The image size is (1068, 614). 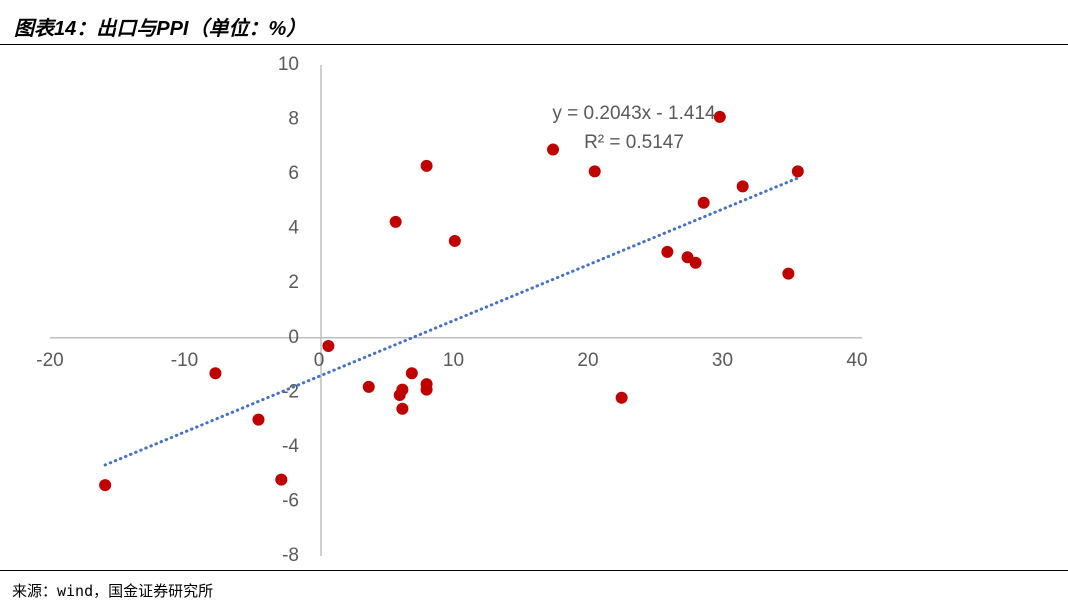 What do you see at coordinates (293, 337) in the screenshot?
I see `y-tick-label: 0` at bounding box center [293, 337].